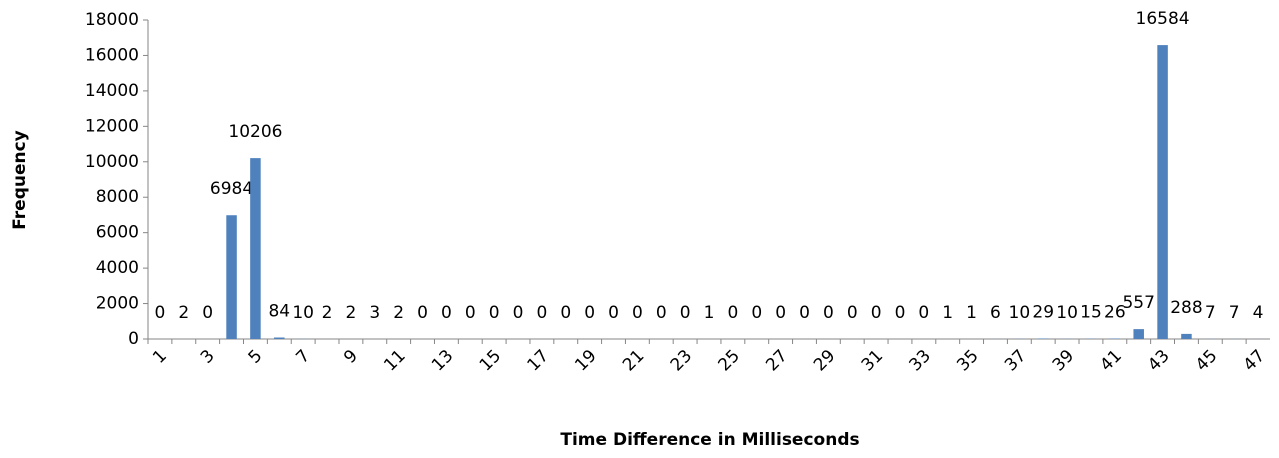 The height and width of the screenshot is (458, 1279). Describe the element at coordinates (1043, 312) in the screenshot. I see `data-label: 29` at that location.